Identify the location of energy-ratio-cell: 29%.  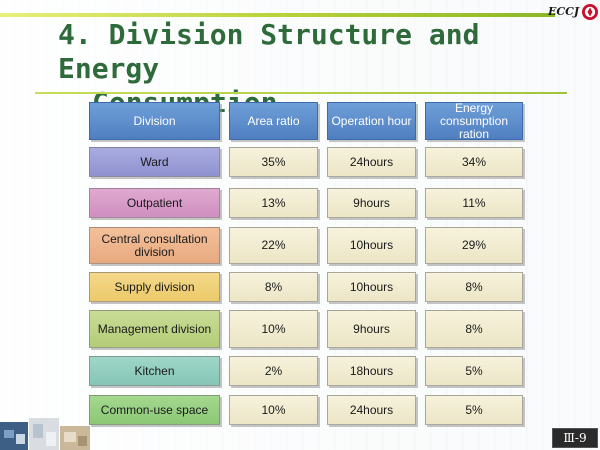
(474, 245).